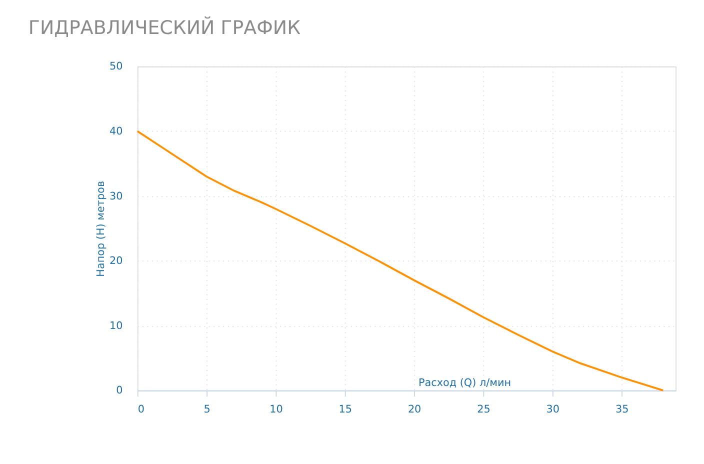  What do you see at coordinates (119, 390) in the screenshot?
I see `y-tick-label: 0` at bounding box center [119, 390].